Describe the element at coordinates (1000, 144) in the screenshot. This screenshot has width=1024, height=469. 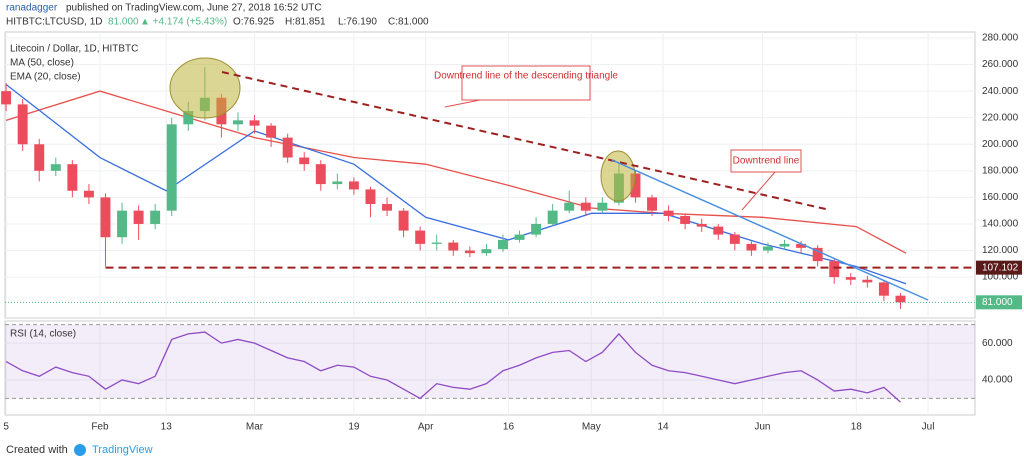
I see `y-tick-label: 200.000` at that location.